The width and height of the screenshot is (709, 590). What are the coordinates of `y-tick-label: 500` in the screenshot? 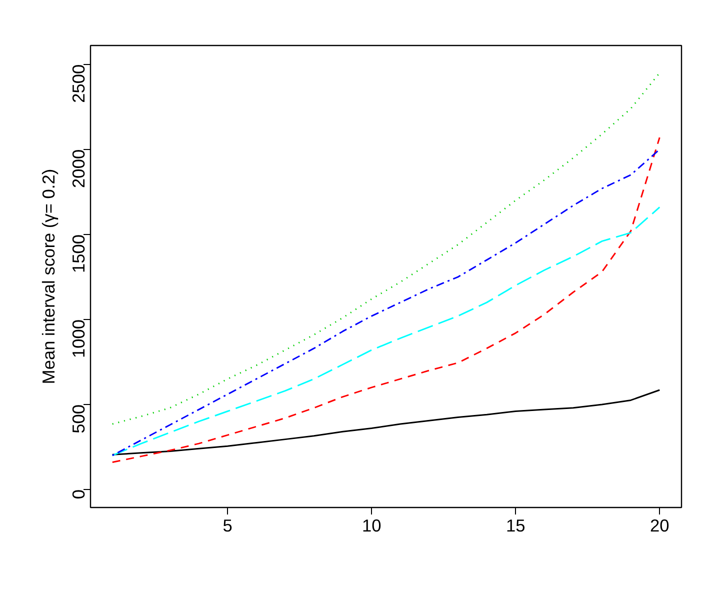 It's located at (78, 419).